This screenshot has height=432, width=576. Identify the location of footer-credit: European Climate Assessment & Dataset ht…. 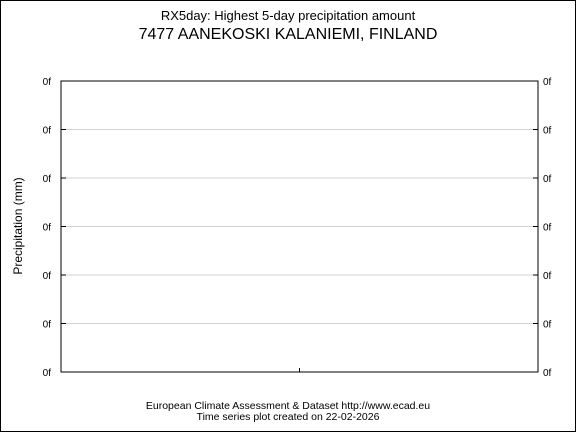
(288, 406).